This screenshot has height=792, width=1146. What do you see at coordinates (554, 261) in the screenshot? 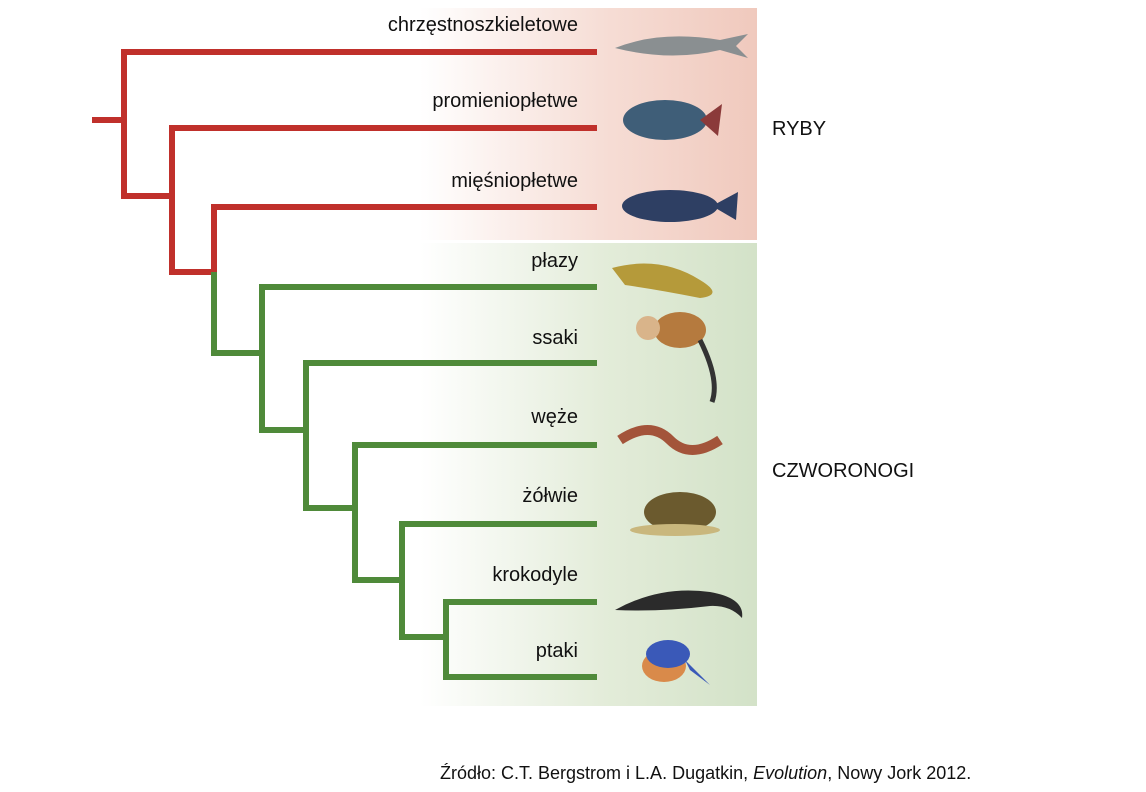
I see `leaf-label: płazy` at bounding box center [554, 261].